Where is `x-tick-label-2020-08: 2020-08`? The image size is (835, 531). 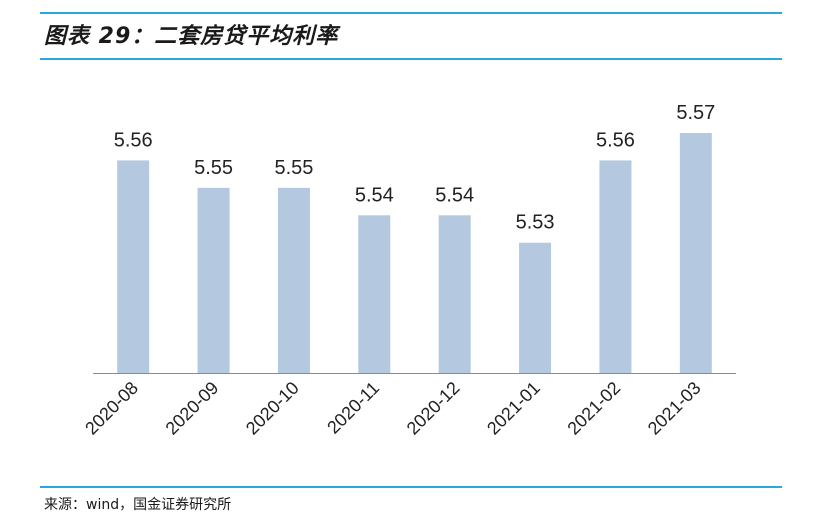 x-tick-label-2020-08: 2020-08 is located at coordinates (111, 408).